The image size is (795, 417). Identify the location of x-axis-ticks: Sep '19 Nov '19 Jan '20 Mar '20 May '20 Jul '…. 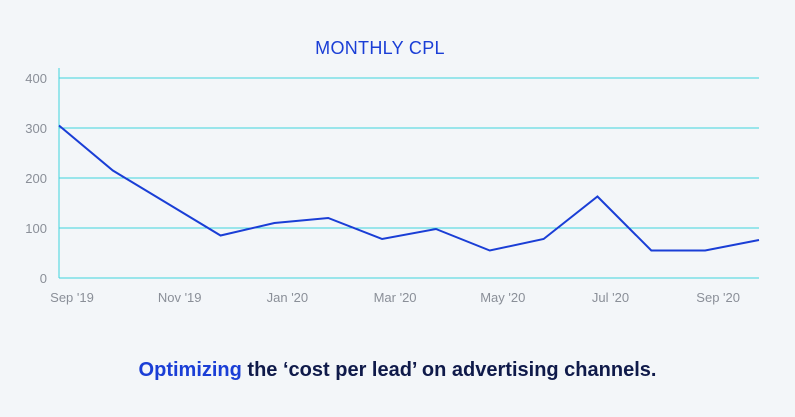
(395, 297).